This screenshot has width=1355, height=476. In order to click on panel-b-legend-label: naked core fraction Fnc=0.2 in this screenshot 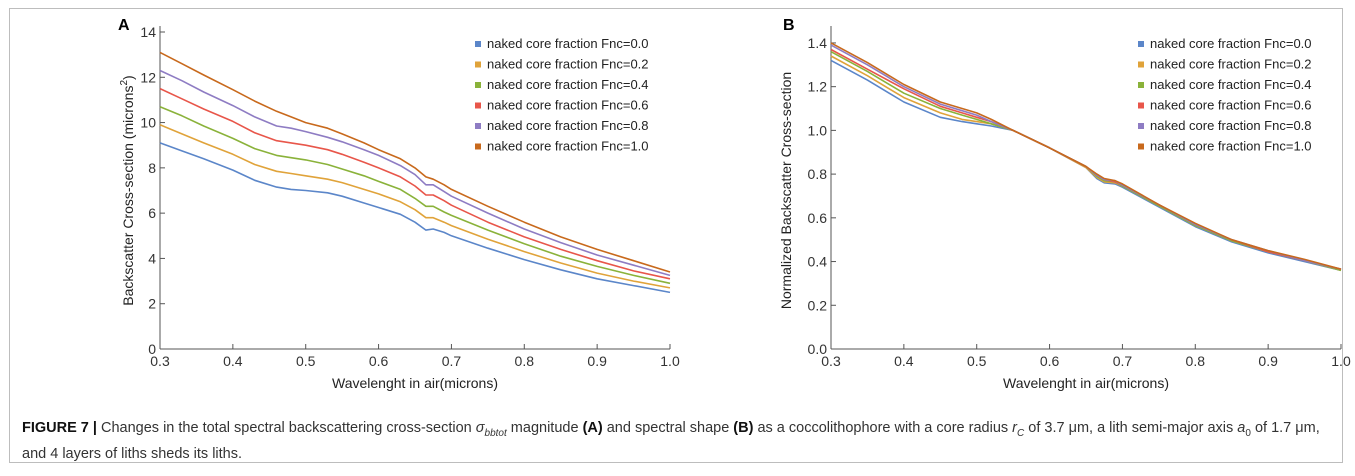, I will do `click(1231, 64)`.